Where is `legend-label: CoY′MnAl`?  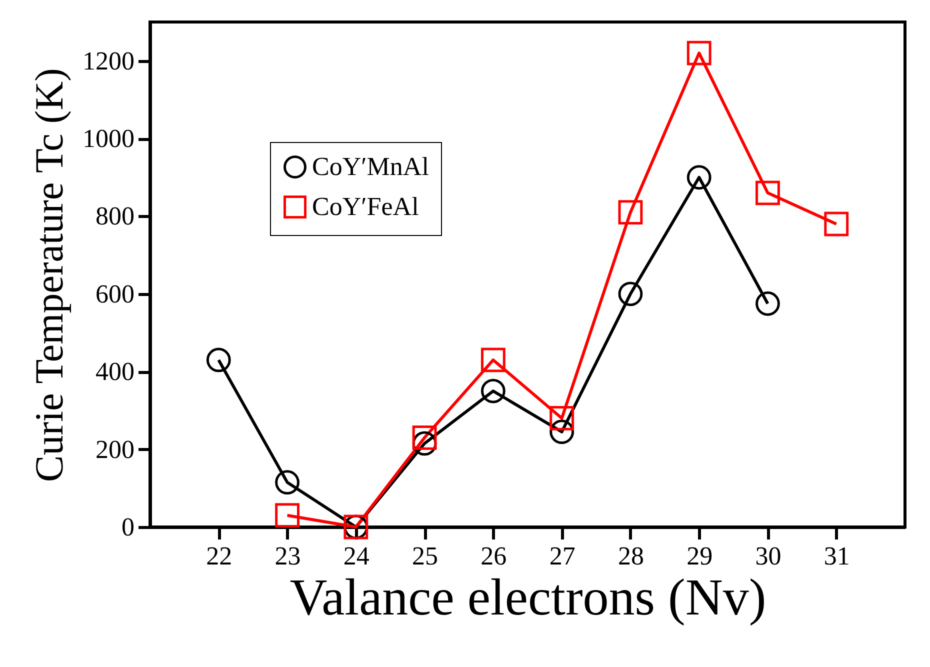 legend-label: CoY′MnAl is located at coordinates (370, 166).